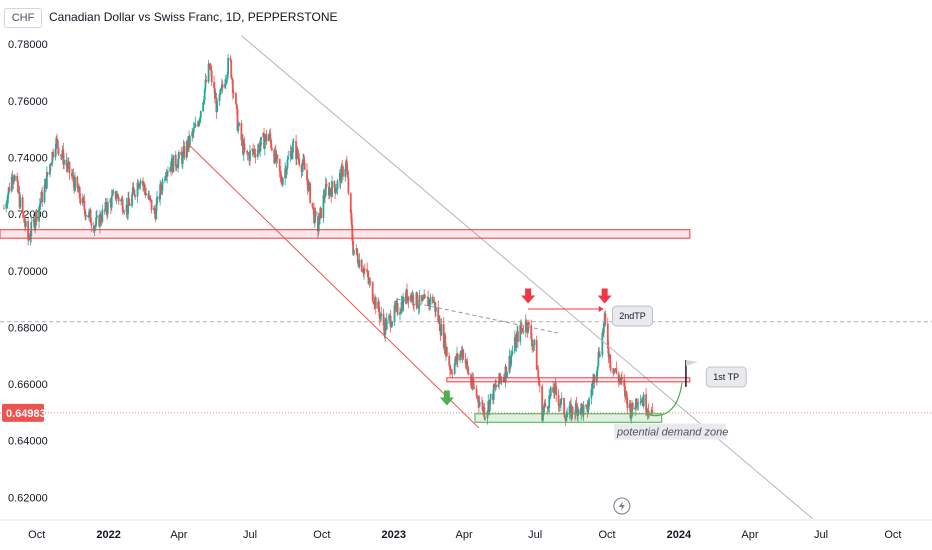  I want to click on x-tick-label: Jul, so click(821, 535).